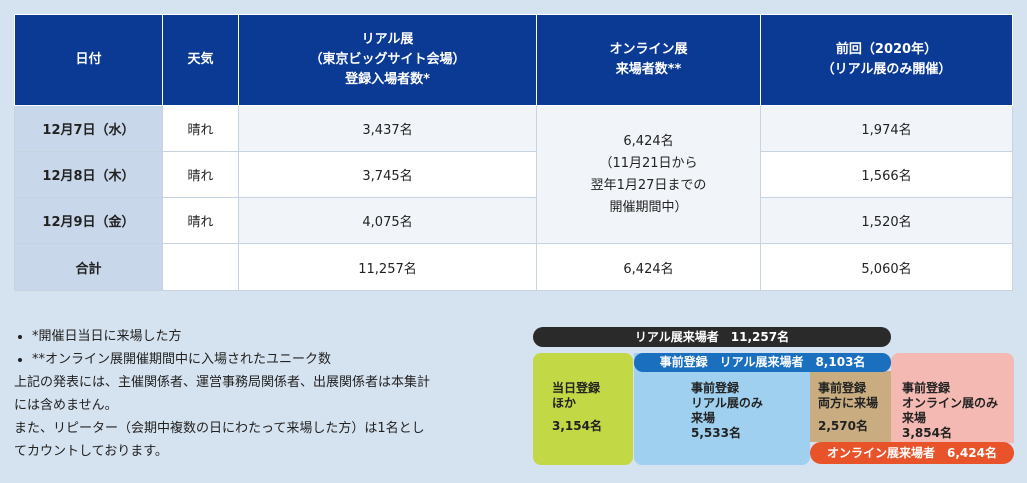 This screenshot has width=1027, height=483. Describe the element at coordinates (88, 220) in the screenshot. I see `row-date: 12月9日（金）` at that location.